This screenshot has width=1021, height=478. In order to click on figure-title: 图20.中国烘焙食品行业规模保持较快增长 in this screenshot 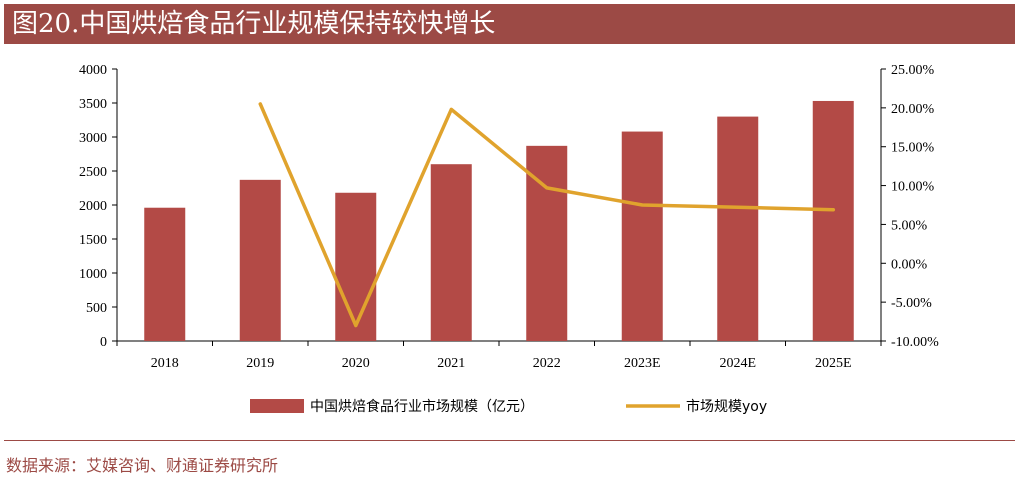, I will do `click(254, 24)`.